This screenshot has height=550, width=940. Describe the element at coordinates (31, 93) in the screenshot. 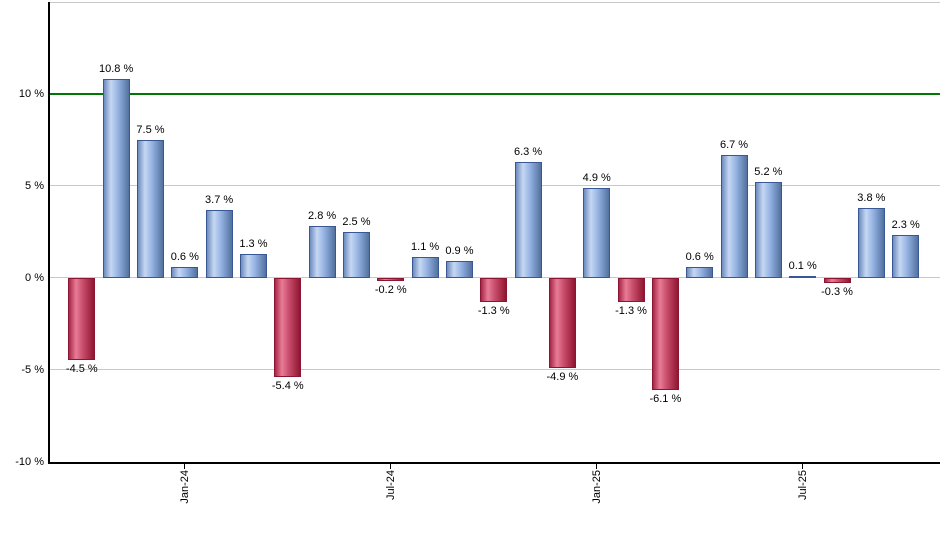

I see `y-tick-label: 10 %` at that location.